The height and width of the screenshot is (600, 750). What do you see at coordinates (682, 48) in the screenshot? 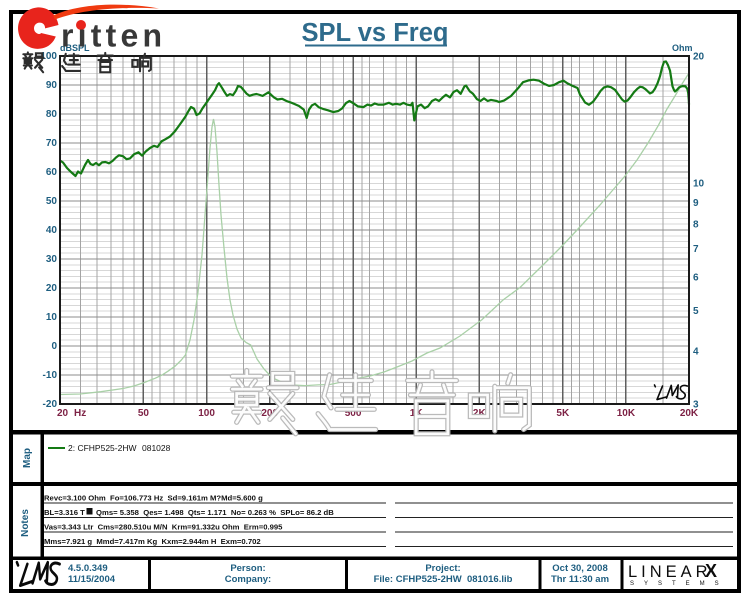
I see `svg-text: Ohm` at bounding box center [682, 48].